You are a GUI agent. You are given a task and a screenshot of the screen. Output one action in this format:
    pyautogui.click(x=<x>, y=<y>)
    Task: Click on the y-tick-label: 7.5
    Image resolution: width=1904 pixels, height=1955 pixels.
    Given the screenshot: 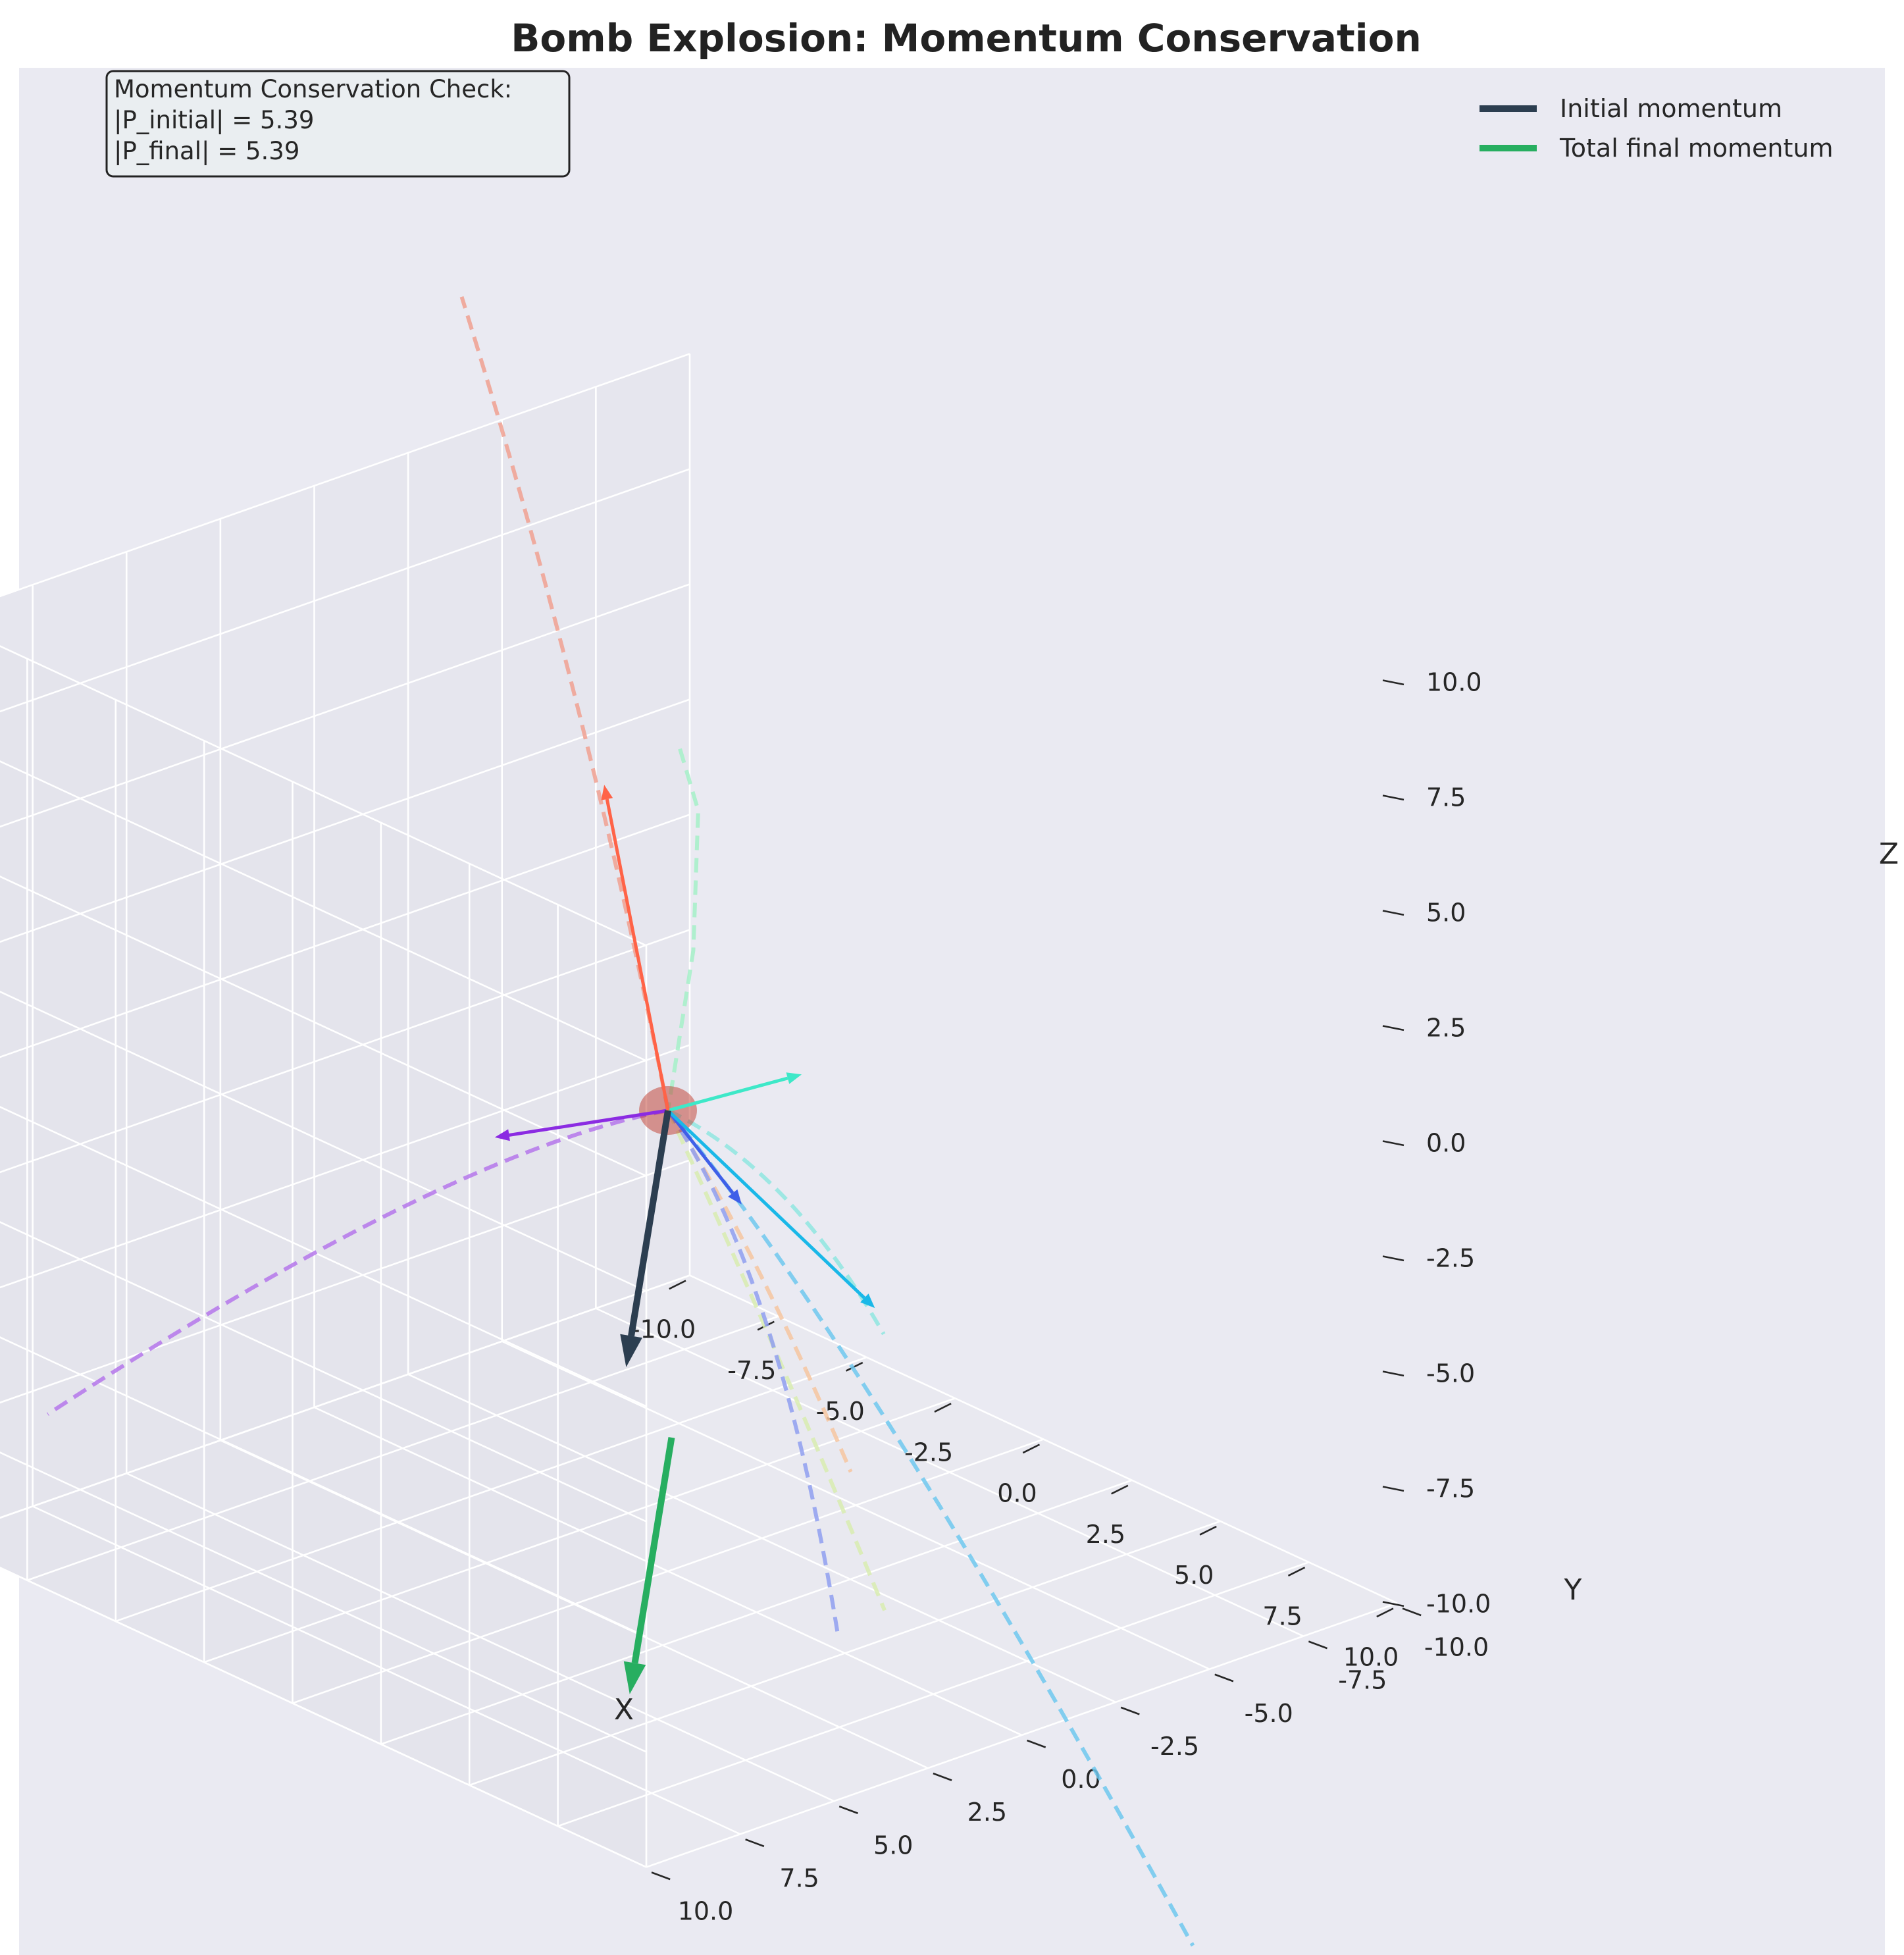 What is the action you would take?
    pyautogui.click(x=799, y=1878)
    